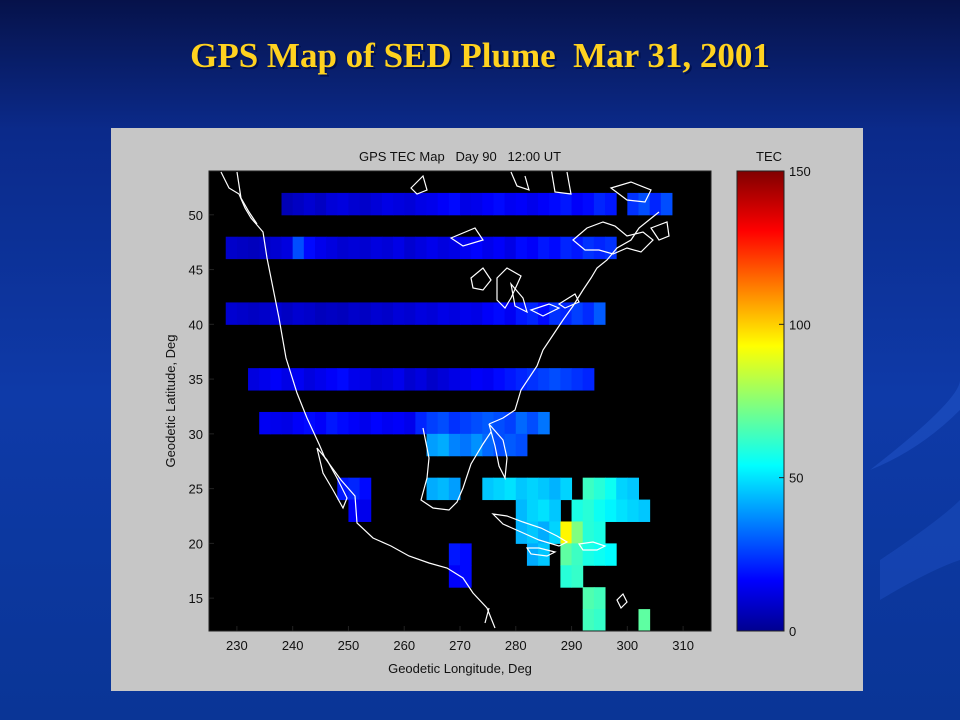 The image size is (960, 720). I want to click on y-axis-ticks: 15 20 25 30 35 40 45 50, so click(201, 407).